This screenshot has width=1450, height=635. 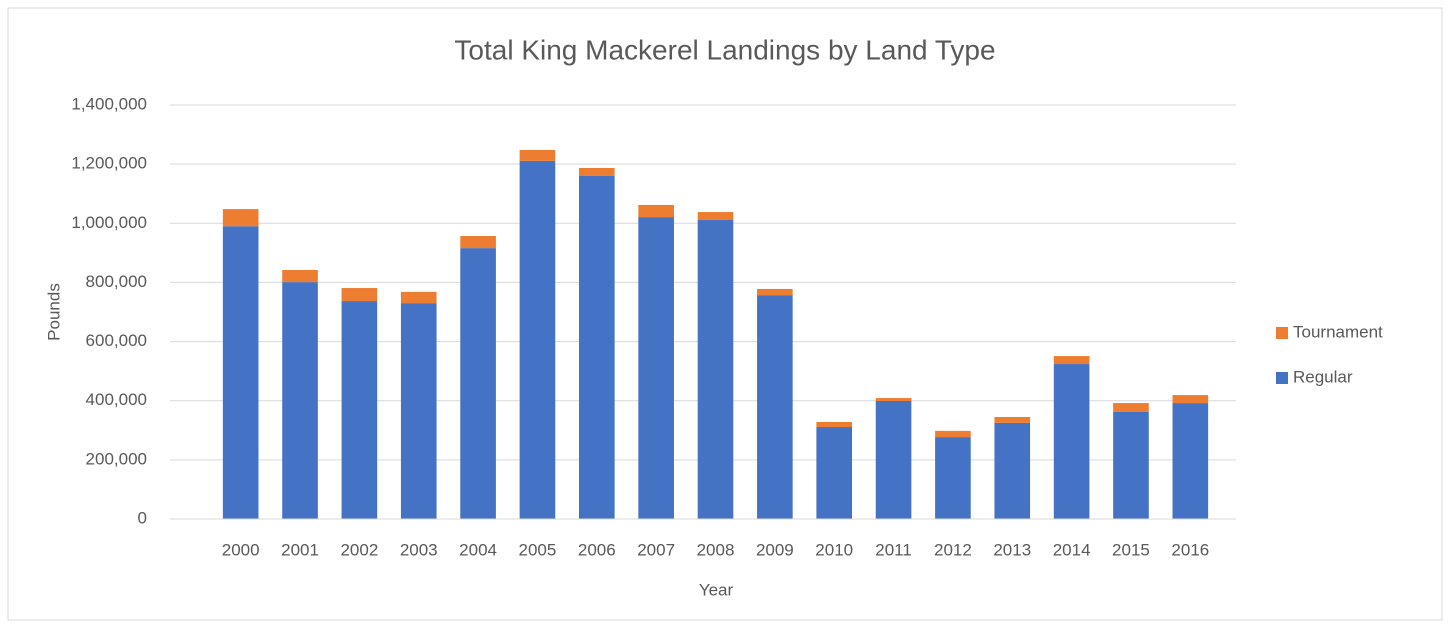 What do you see at coordinates (1072, 549) in the screenshot?
I see `x-tick-label: 2014` at bounding box center [1072, 549].